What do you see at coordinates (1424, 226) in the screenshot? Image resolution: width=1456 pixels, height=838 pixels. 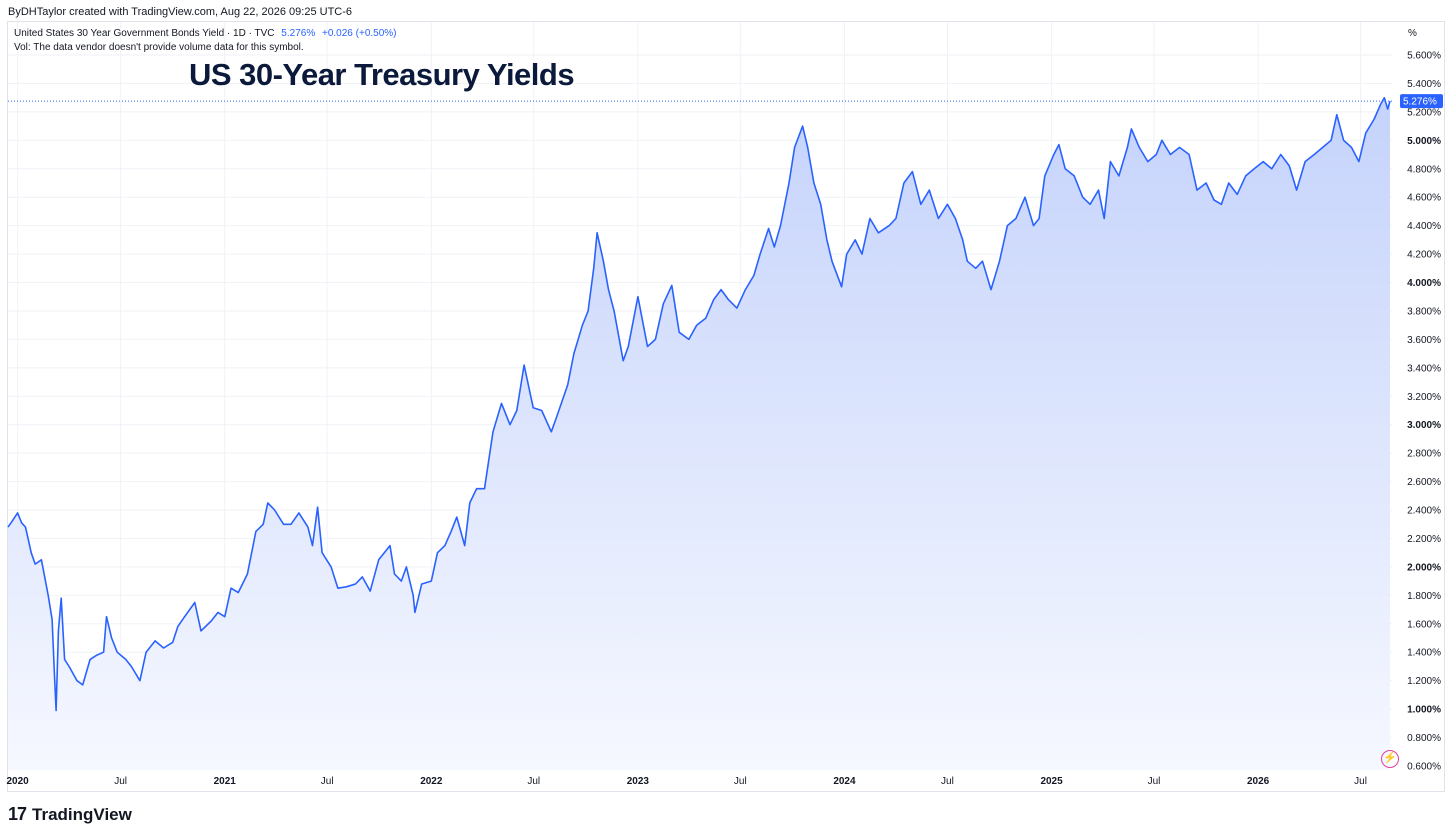 I see `price-tick-label: 4.400%` at bounding box center [1424, 226].